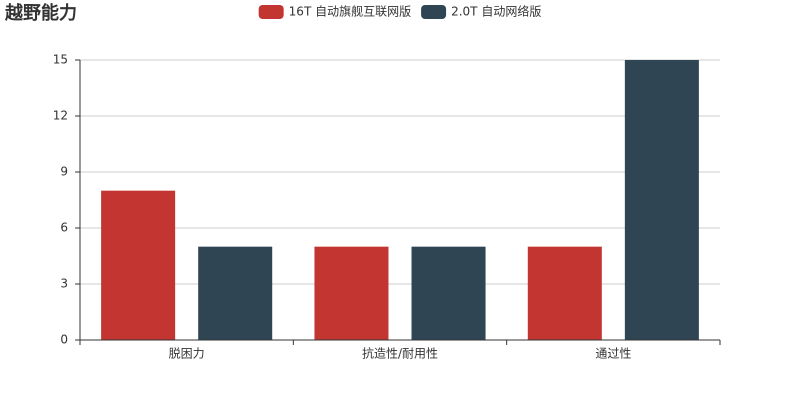 This screenshot has width=800, height=400. Describe the element at coordinates (40, 13) in the screenshot. I see `chart-title: 越野能力` at that location.